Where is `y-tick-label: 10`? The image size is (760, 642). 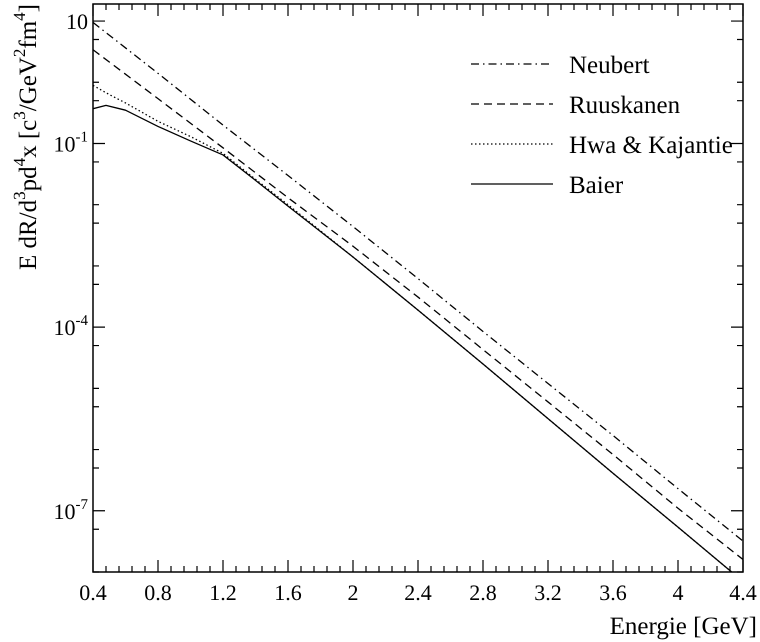 y-tick-label: 10 is located at coordinates (77, 21).